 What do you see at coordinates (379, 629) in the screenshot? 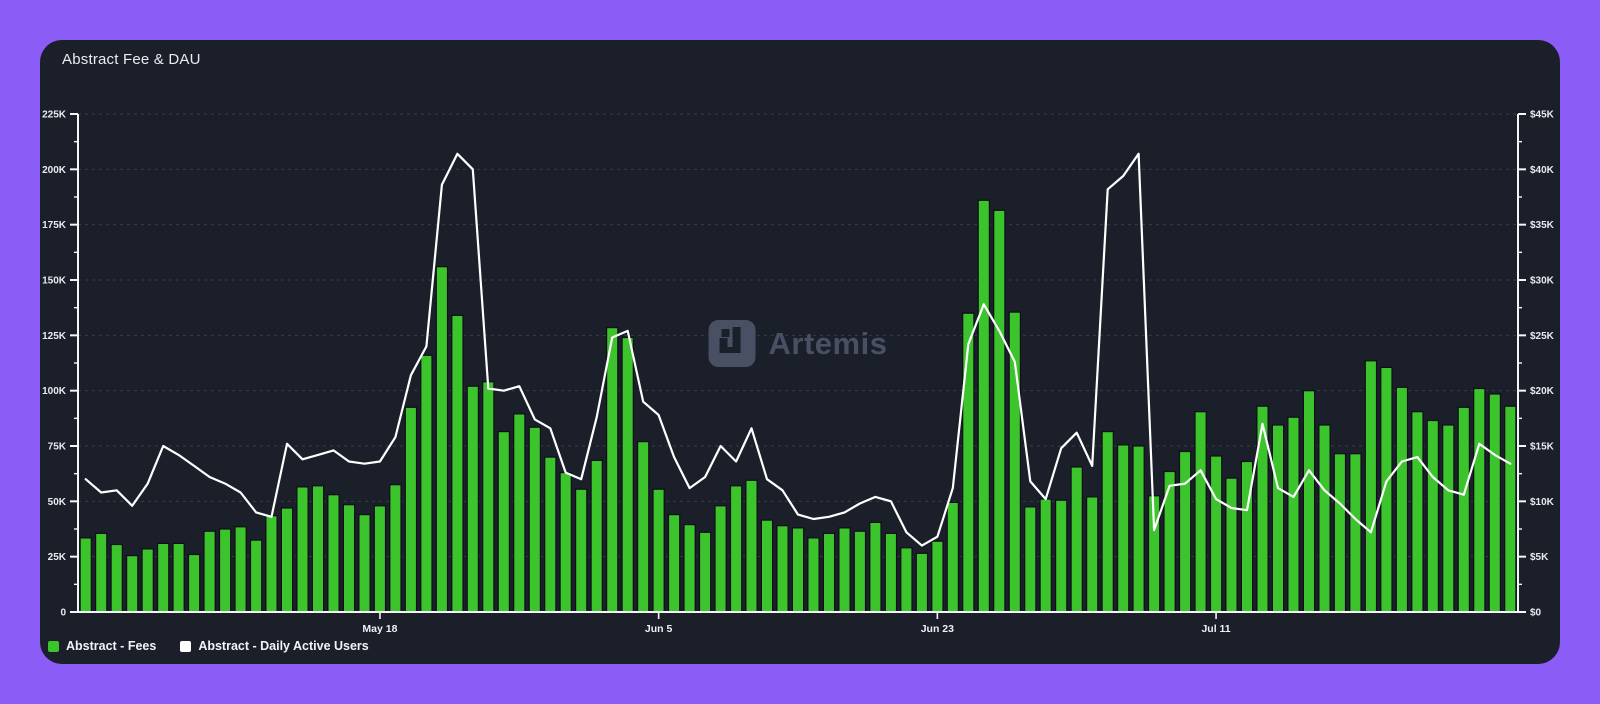
I see `x-axis-date-label: May 18` at bounding box center [379, 629].